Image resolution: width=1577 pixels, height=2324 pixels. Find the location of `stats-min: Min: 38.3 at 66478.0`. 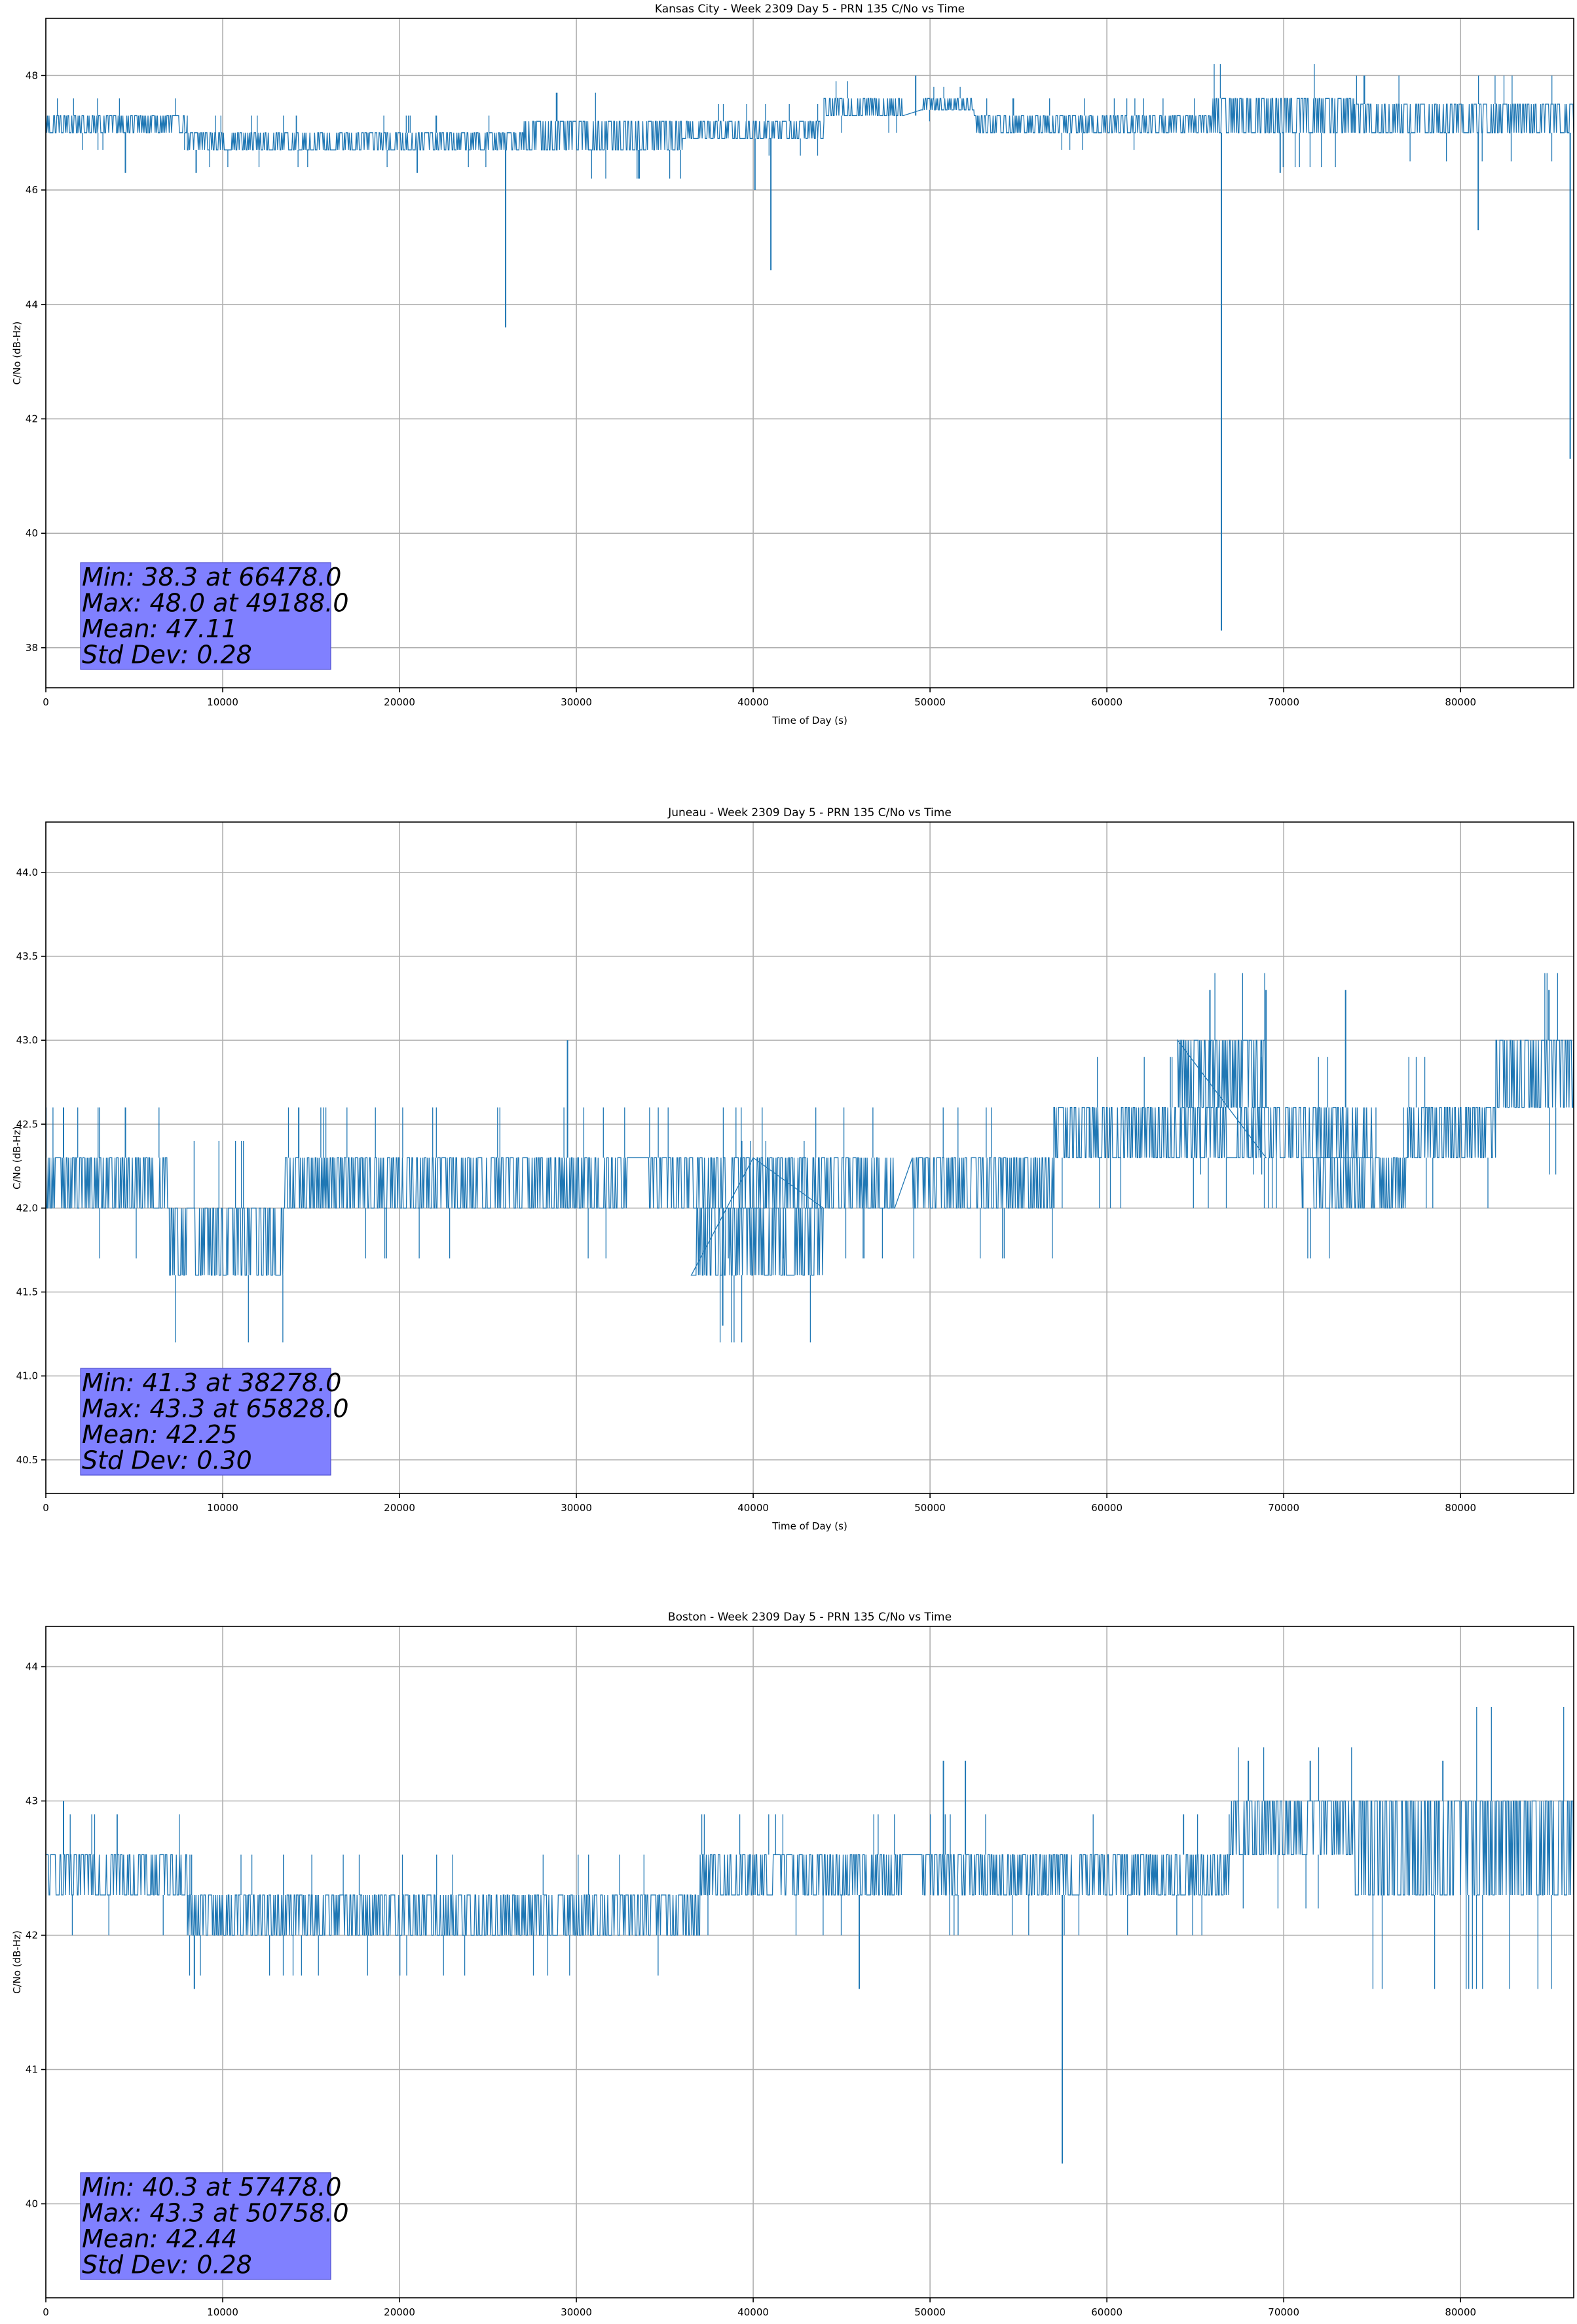

stats-min: Min: 38.3 at 66478.0 is located at coordinates (211, 577).